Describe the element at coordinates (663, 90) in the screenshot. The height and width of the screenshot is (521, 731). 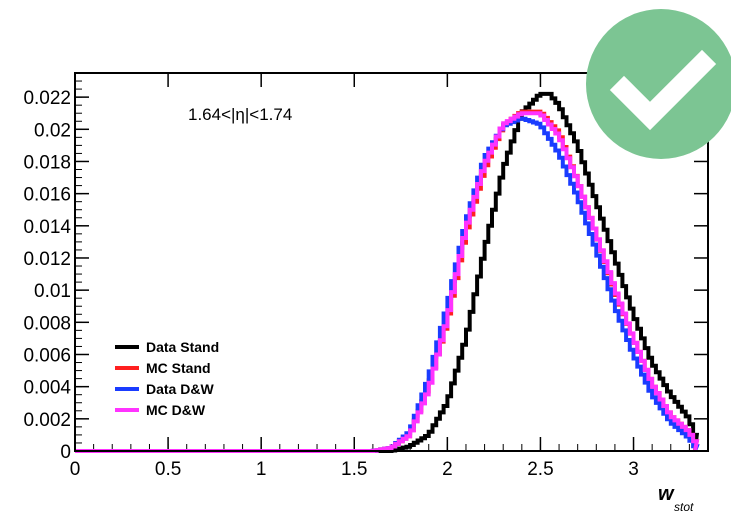
I see `checkmark-icon` at that location.